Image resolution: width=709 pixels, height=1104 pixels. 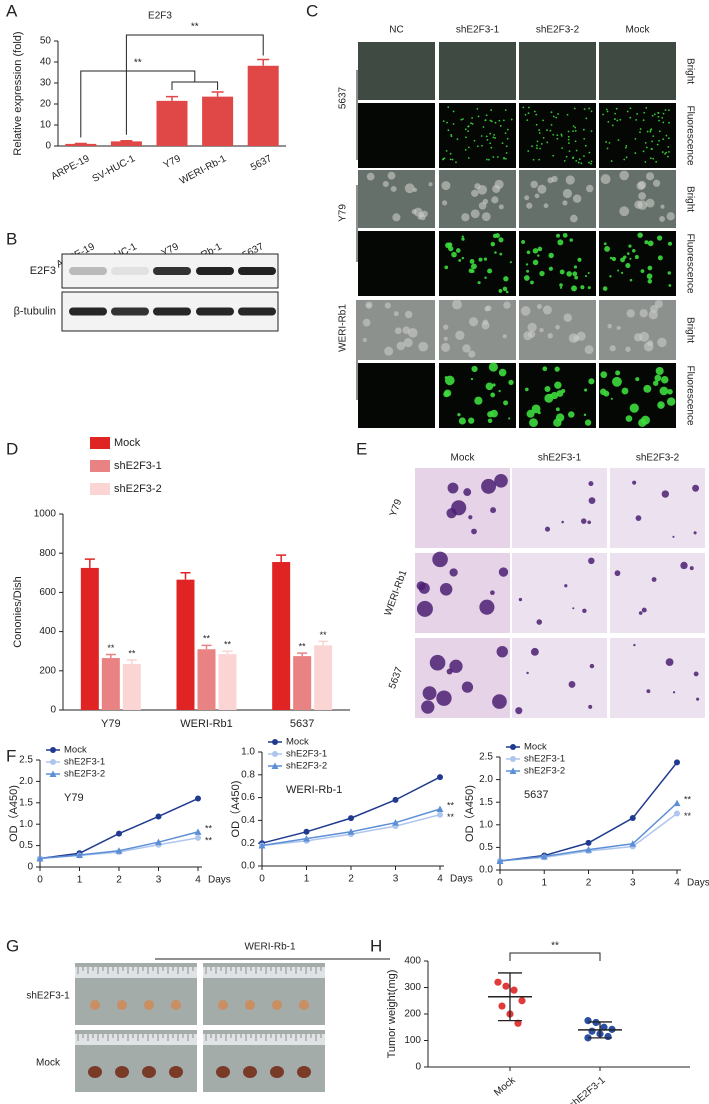 I want to click on row-type-label: Fluorescence, so click(x=689, y=263).